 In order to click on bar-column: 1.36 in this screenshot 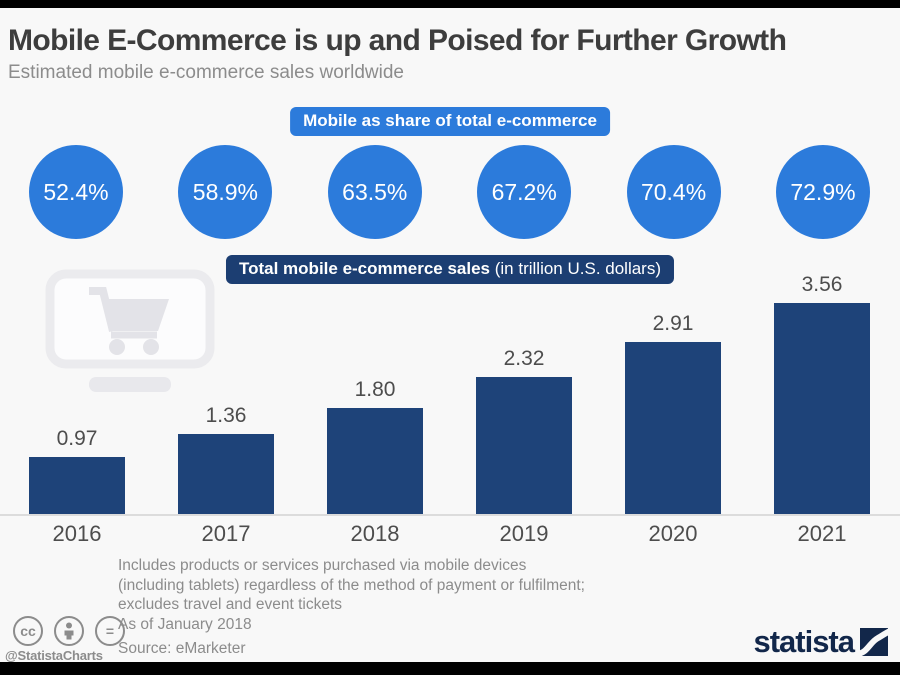, I will do `click(226, 459)`.